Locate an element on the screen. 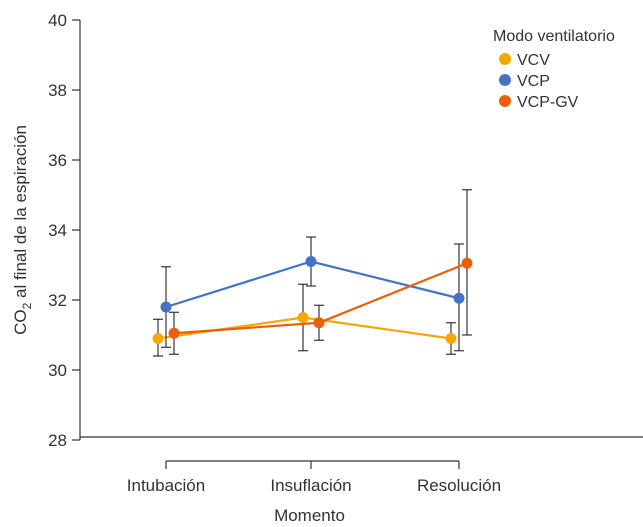 Image resolution: width=643 pixels, height=527 pixels. y-tick-label: 30 is located at coordinates (57, 370).